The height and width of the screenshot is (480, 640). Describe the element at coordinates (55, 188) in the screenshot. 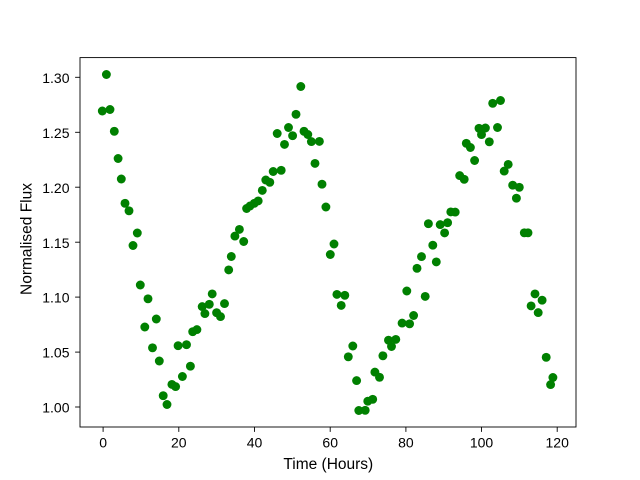

I see `svg-text: 1.20` at that location.